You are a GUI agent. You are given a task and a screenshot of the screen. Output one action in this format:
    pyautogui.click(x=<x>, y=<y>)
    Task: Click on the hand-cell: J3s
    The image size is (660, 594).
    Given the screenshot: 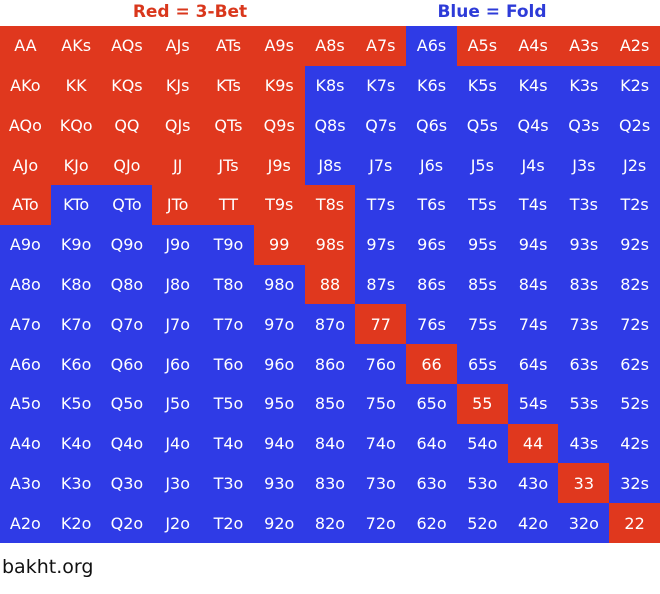 What is the action you would take?
    pyautogui.click(x=584, y=165)
    